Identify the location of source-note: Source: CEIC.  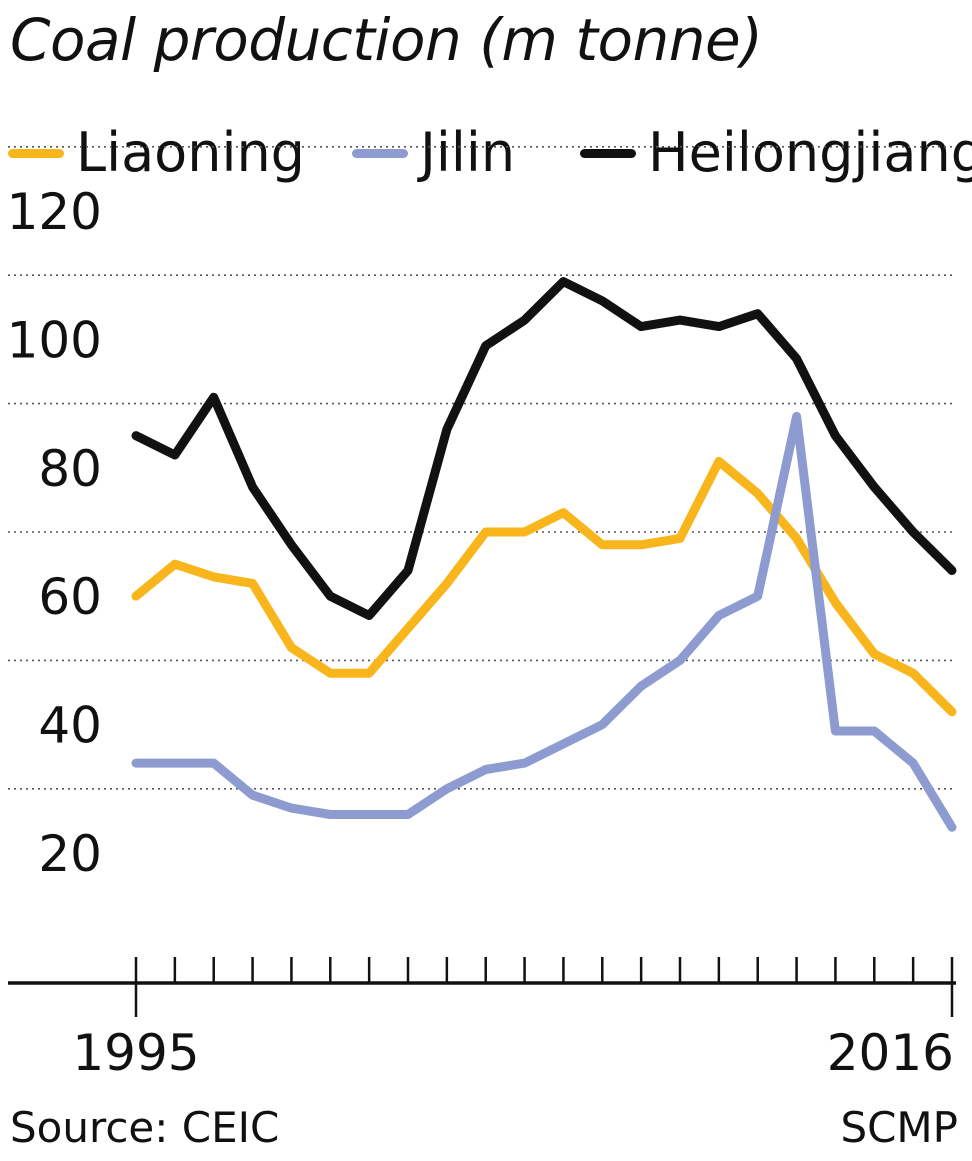
(145, 1127).